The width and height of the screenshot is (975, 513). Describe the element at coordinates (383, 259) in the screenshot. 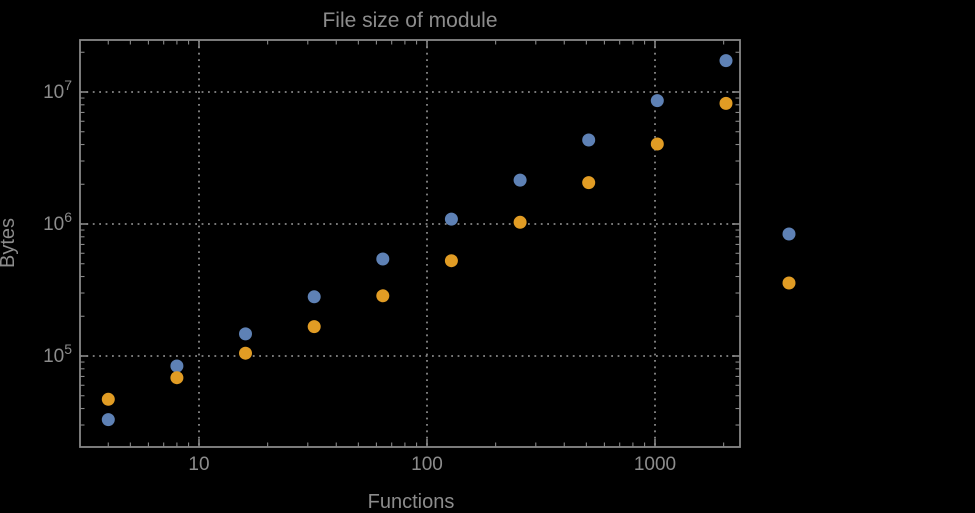

I see `data-point-blue-series-x64` at that location.